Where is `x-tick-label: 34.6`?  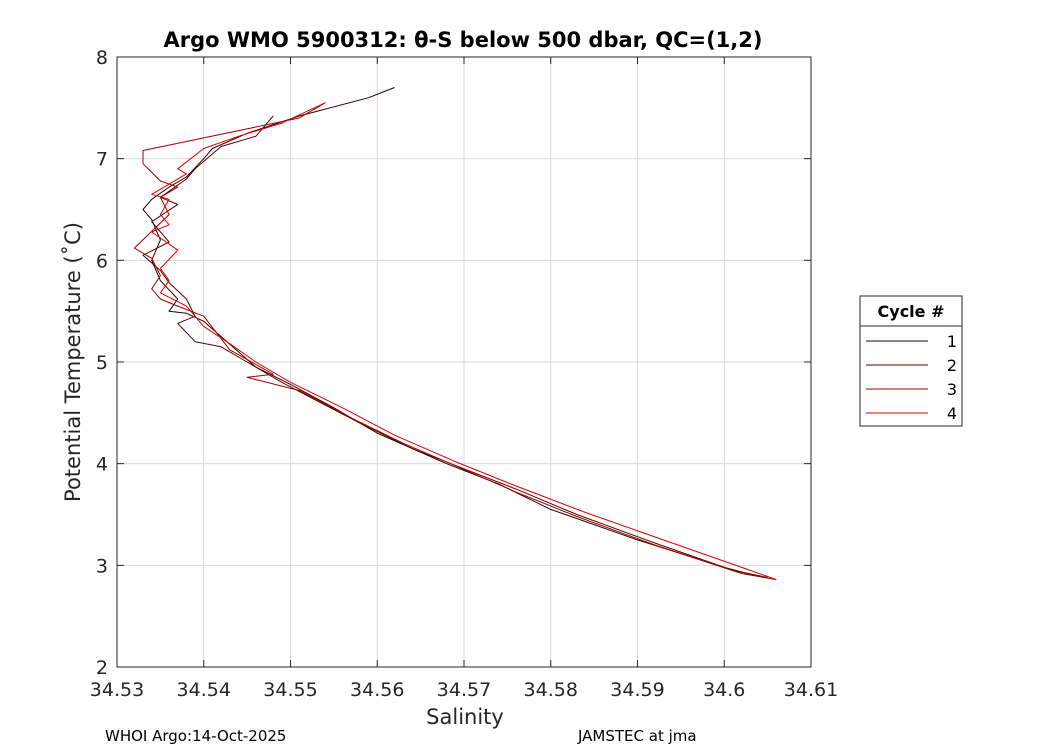
x-tick-label: 34.6 is located at coordinates (724, 690).